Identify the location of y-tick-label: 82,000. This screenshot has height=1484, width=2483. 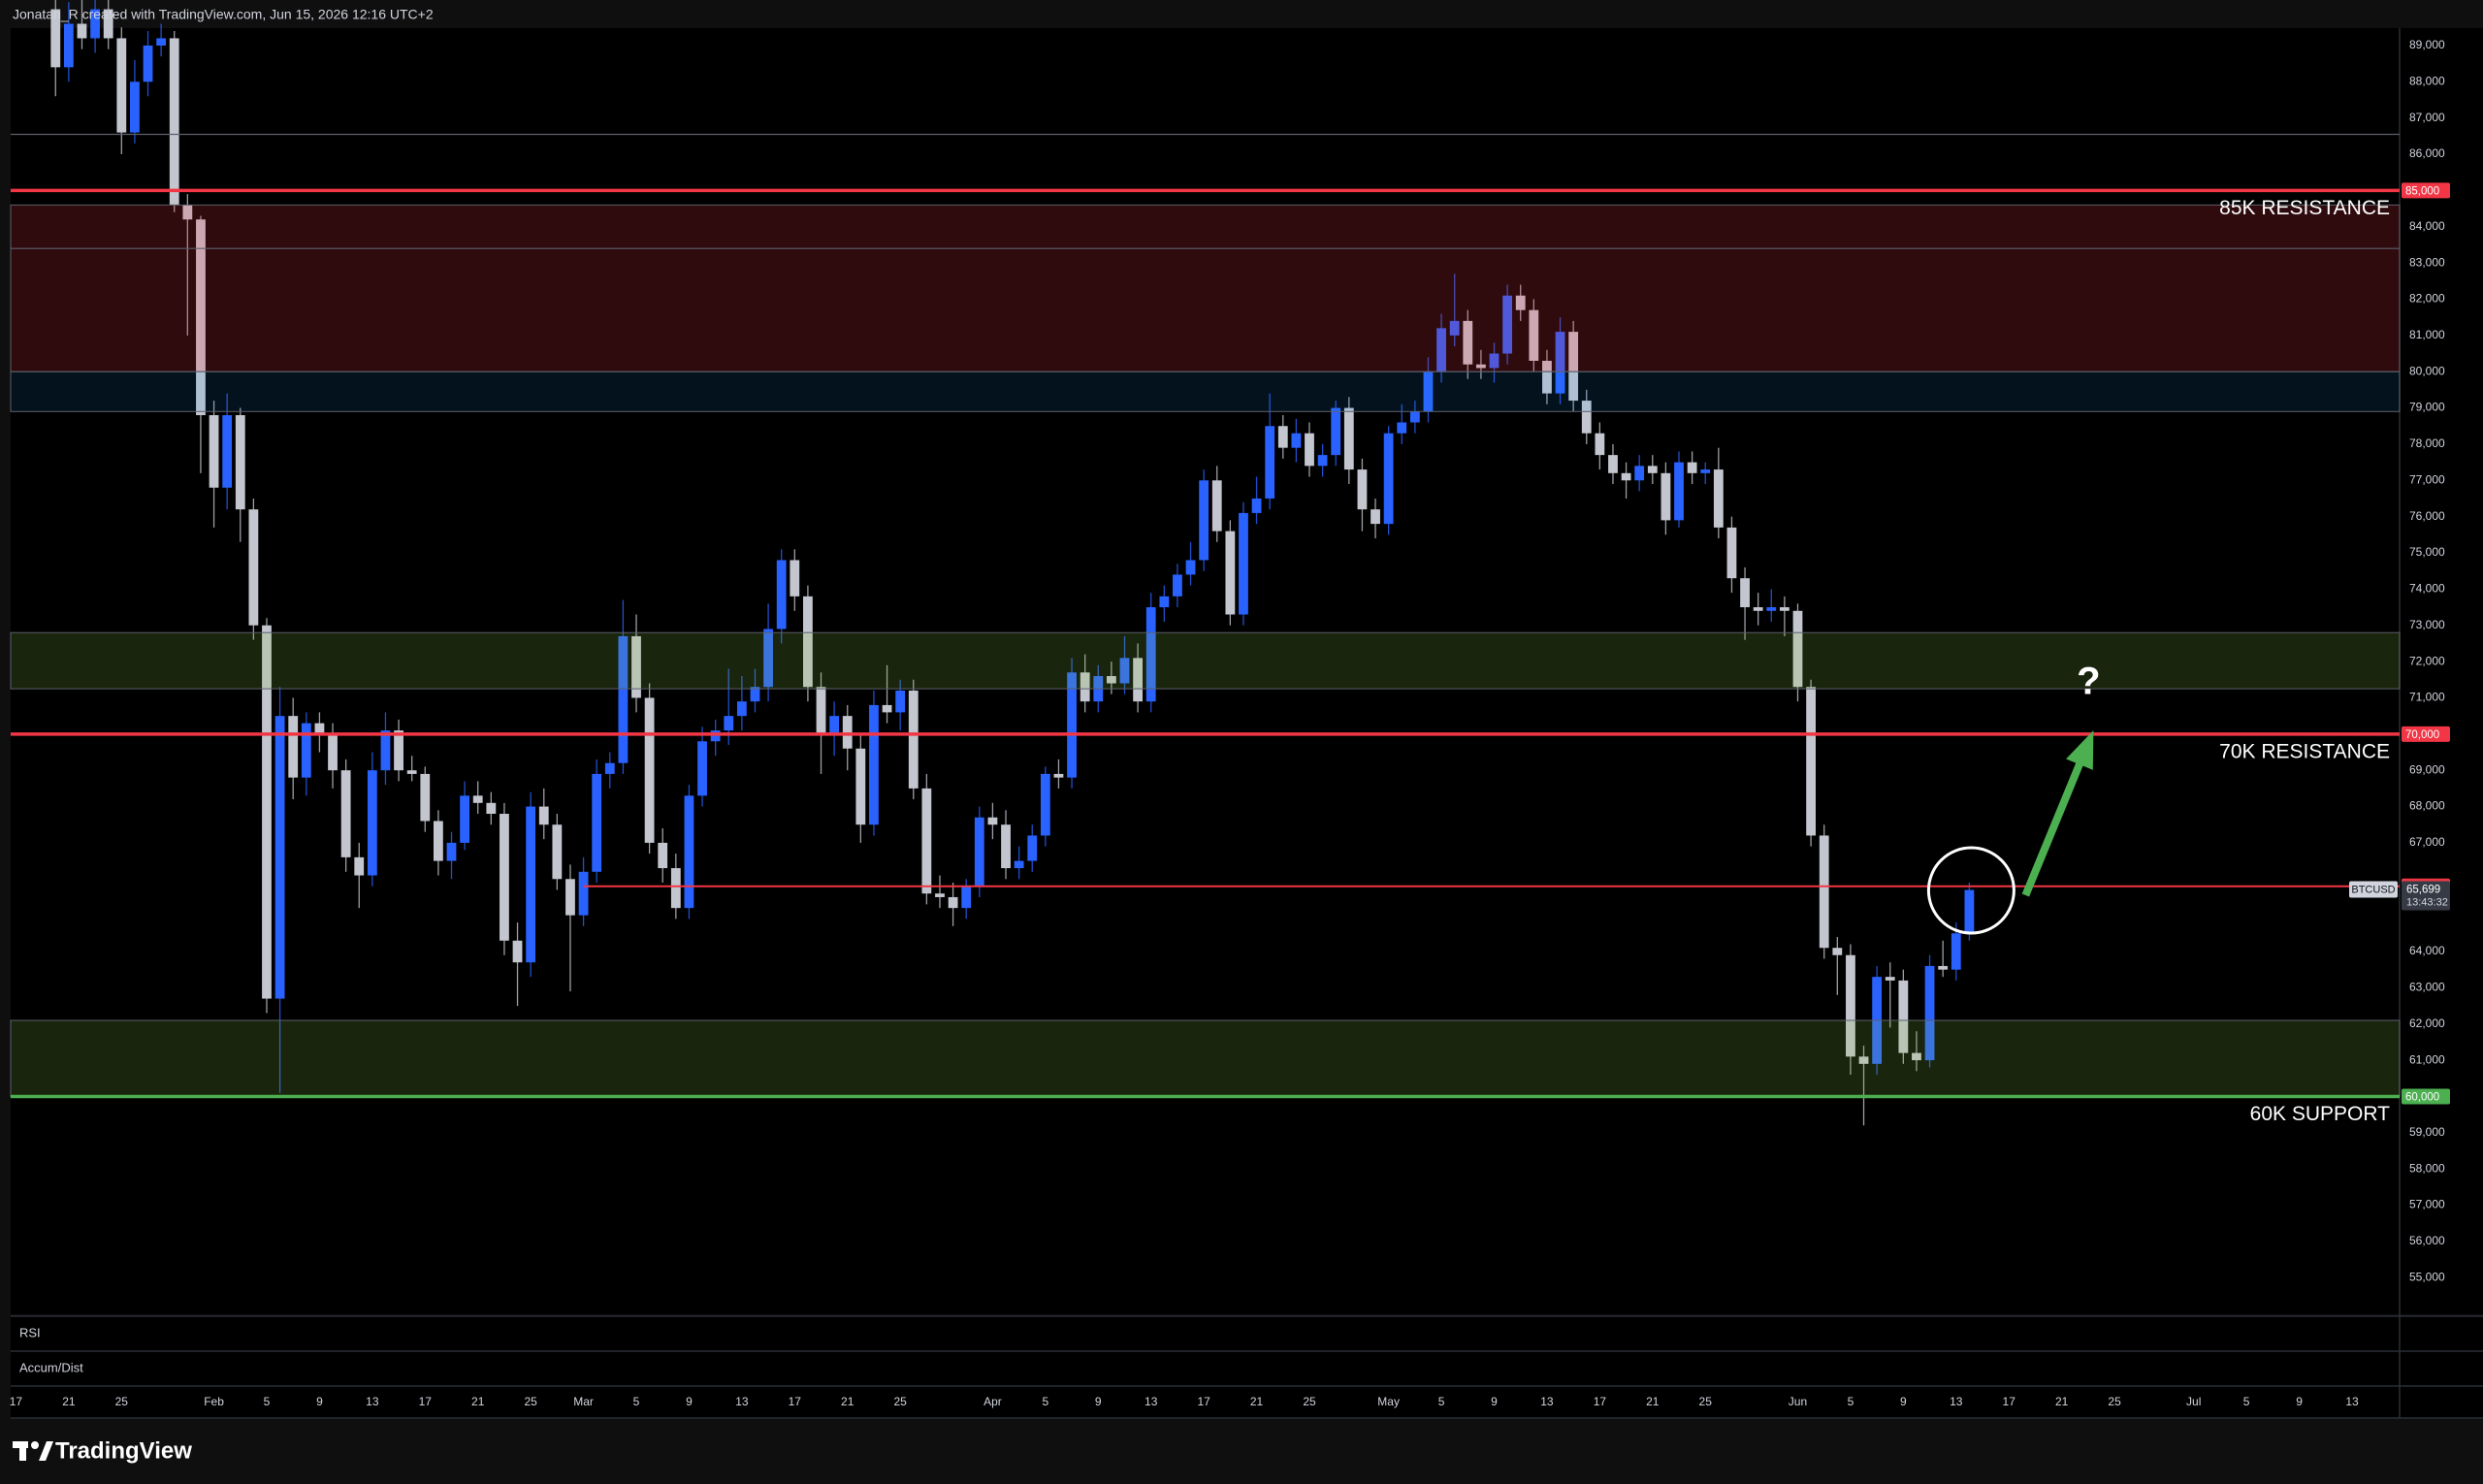
(2427, 299).